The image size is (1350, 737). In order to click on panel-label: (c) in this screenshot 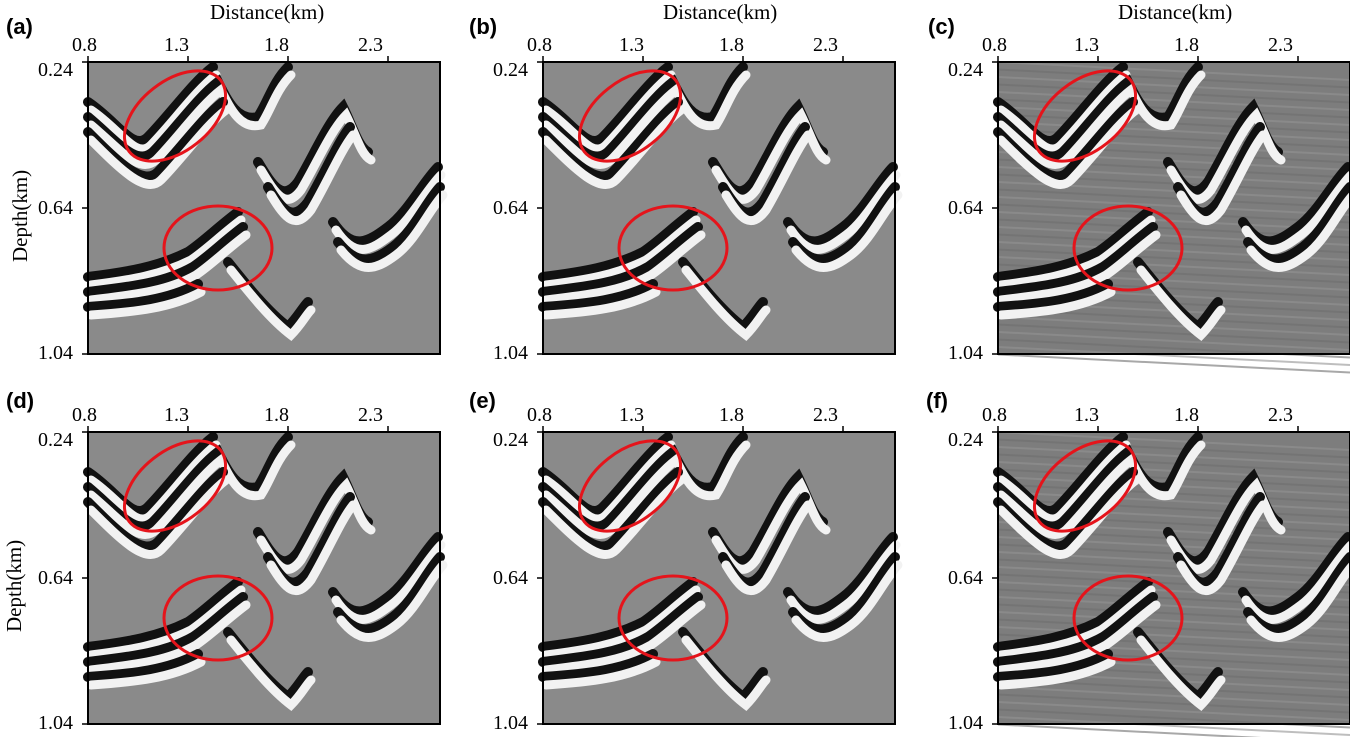, I will do `click(941, 26)`.